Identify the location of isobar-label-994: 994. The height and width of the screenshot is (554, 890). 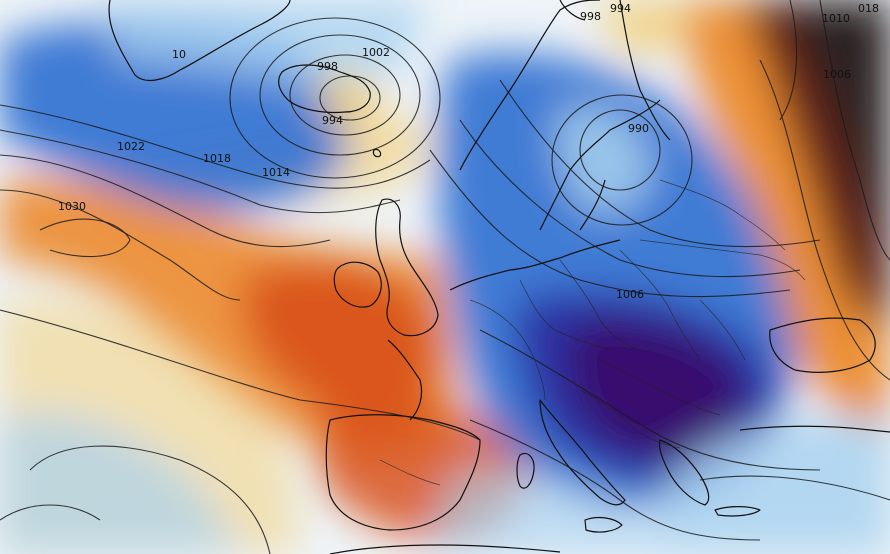
(332, 120).